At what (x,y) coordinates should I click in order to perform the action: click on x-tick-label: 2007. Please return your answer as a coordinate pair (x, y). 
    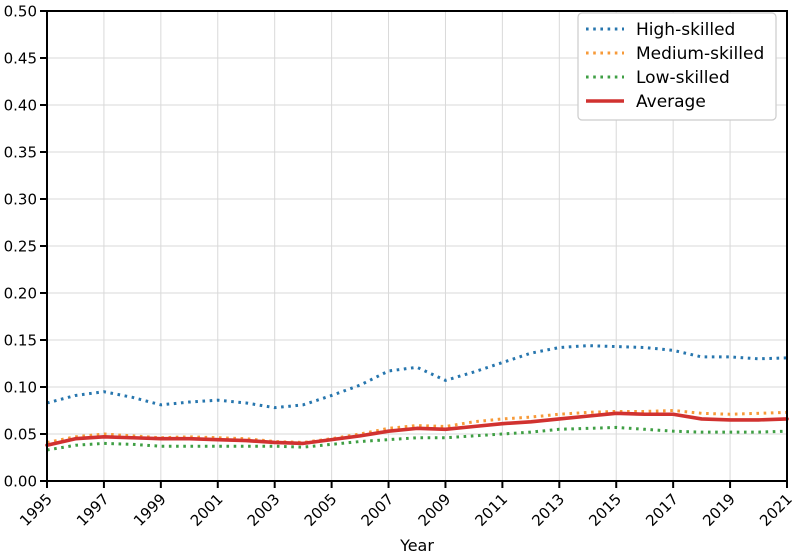
    Looking at the image, I should click on (378, 510).